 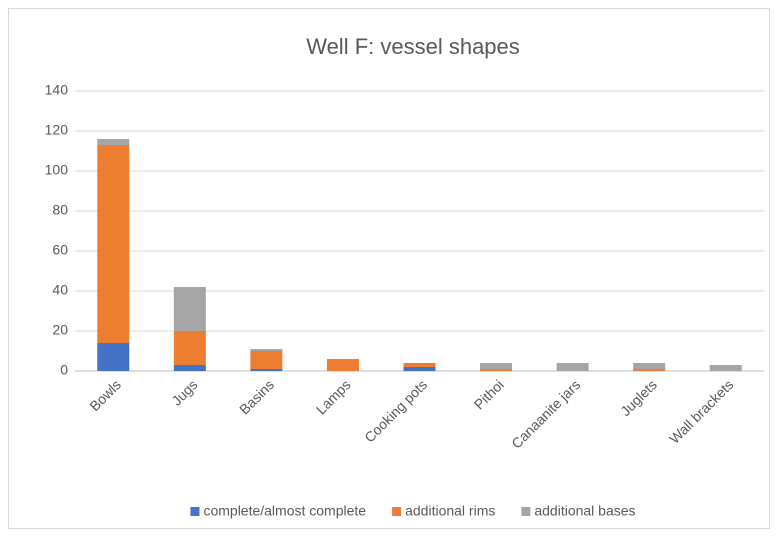 I want to click on y-tick-label: 40, so click(x=60, y=290).